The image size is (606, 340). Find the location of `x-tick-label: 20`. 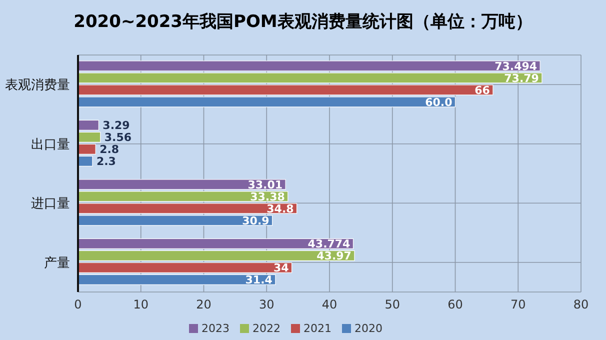

x-tick-label: 20 is located at coordinates (204, 305).